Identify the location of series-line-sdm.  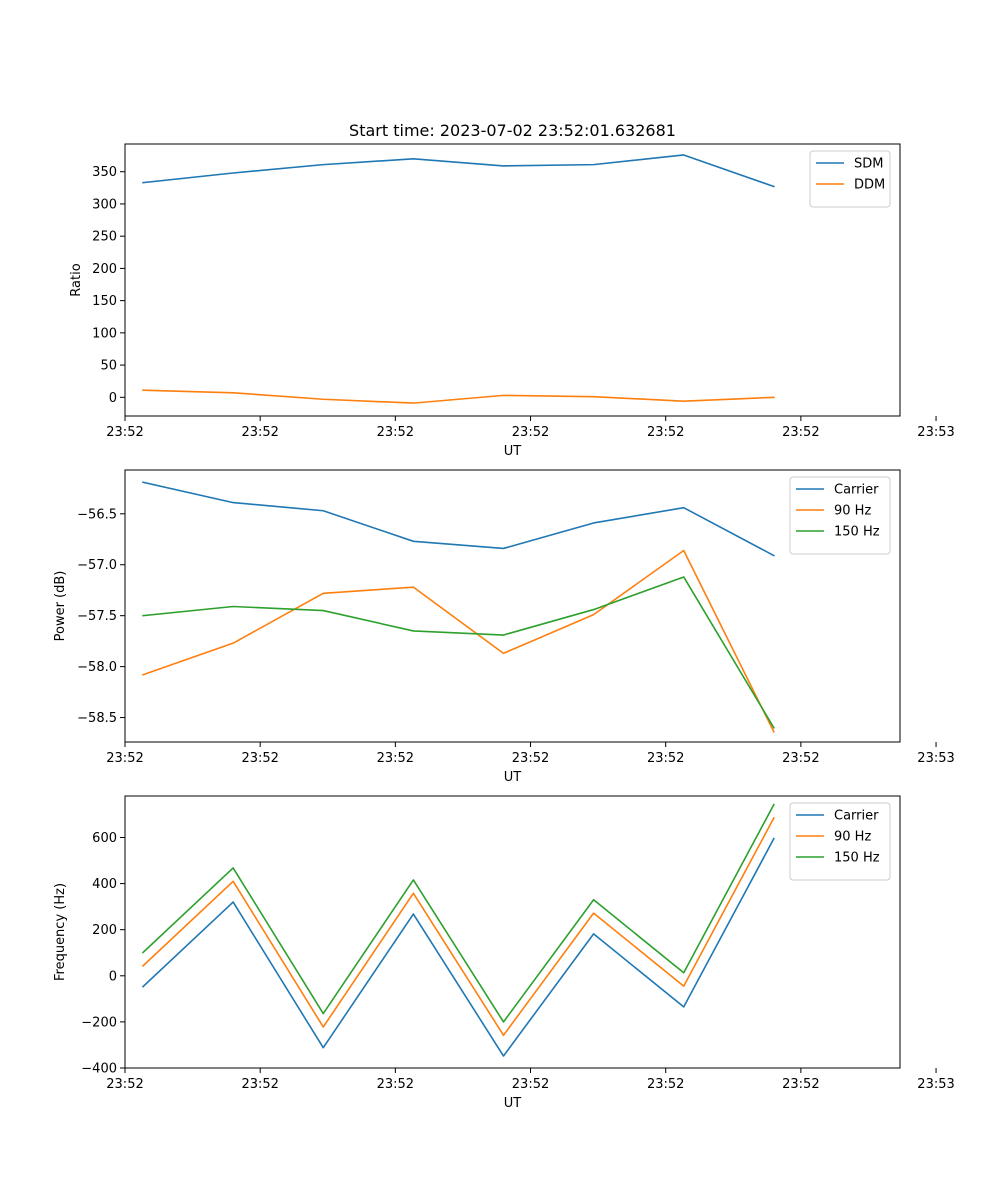
(458, 171).